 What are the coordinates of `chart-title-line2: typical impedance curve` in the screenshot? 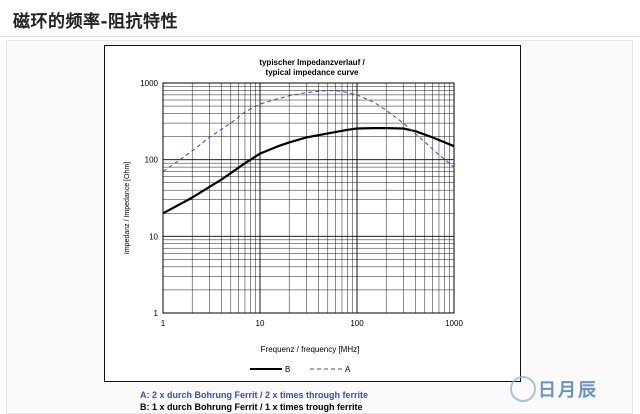 It's located at (312, 72).